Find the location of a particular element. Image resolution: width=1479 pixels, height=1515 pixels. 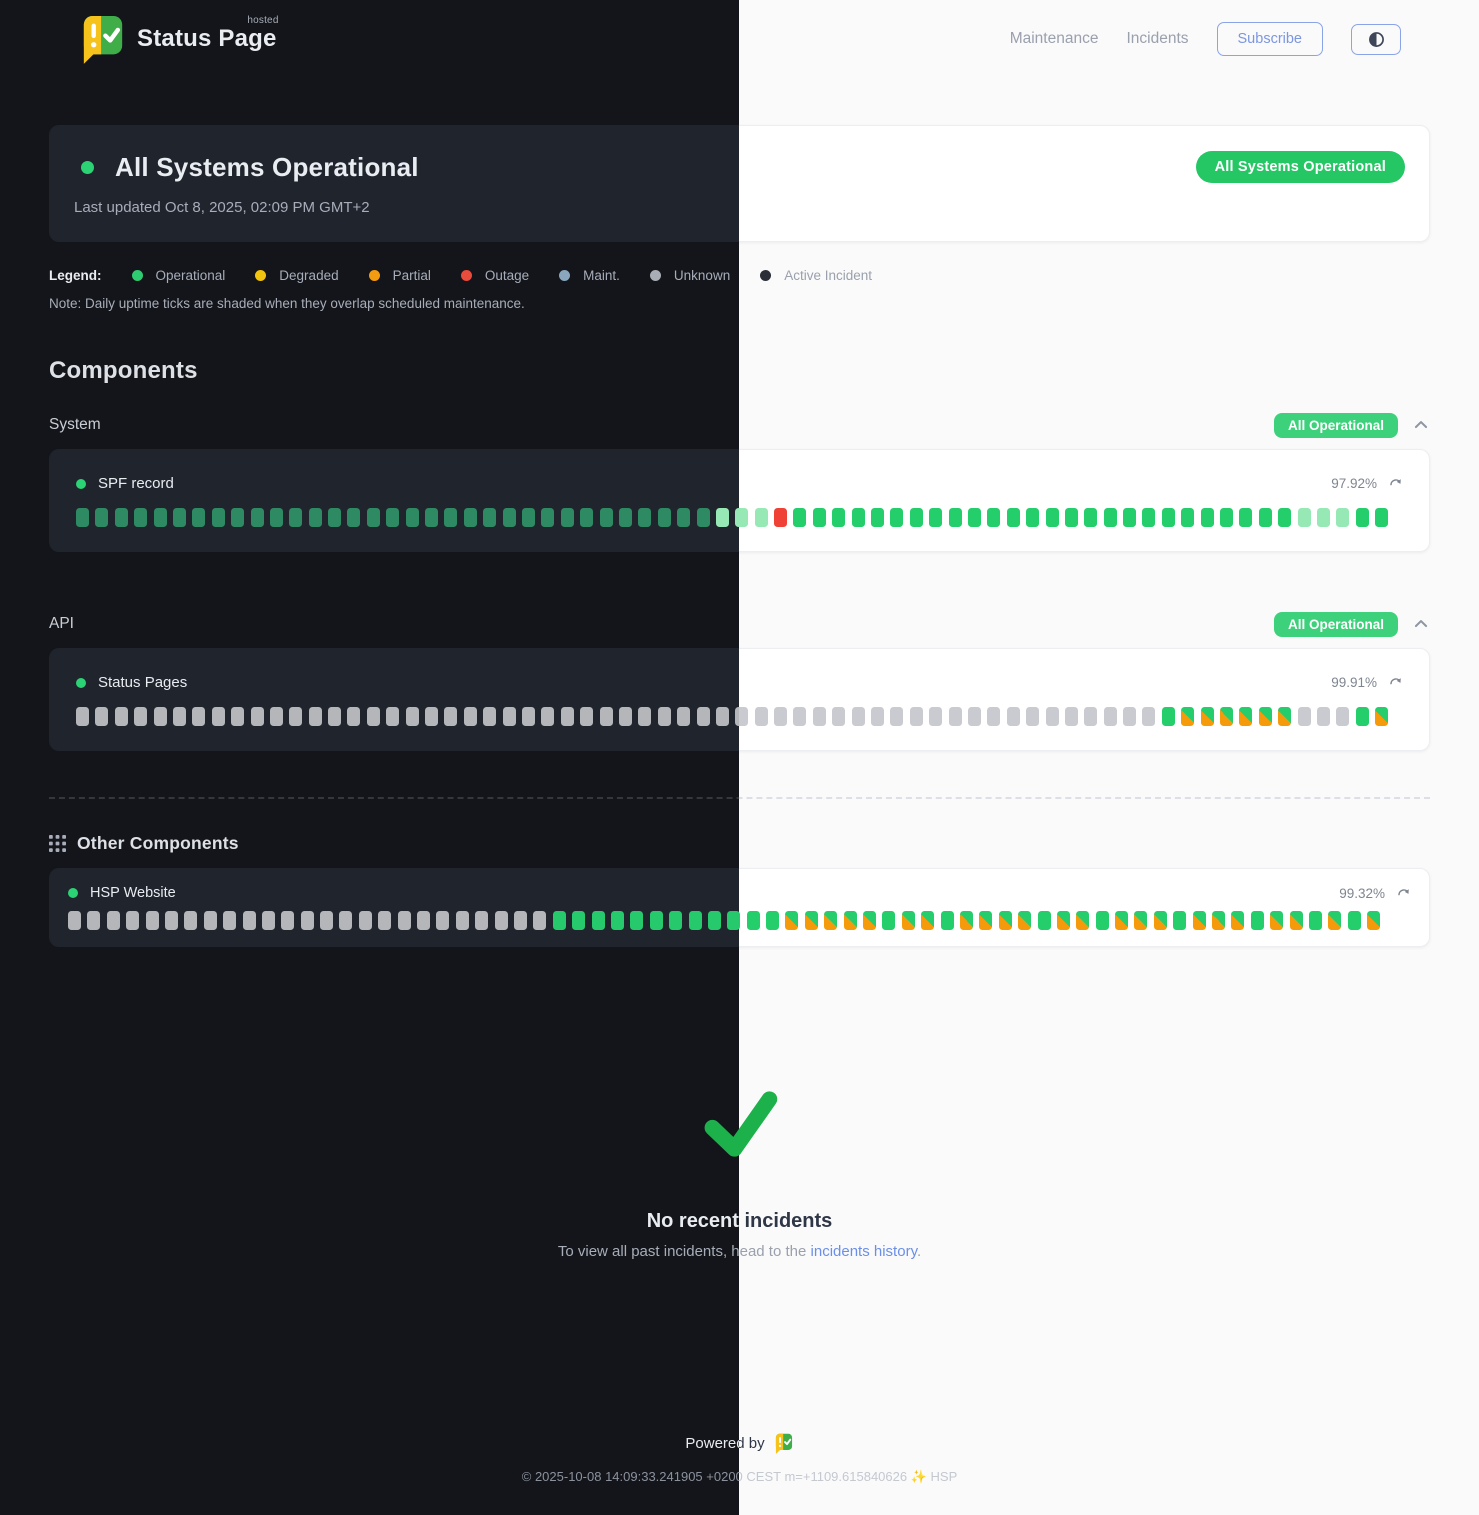

refresh-history-button is located at coordinates (1395, 682).